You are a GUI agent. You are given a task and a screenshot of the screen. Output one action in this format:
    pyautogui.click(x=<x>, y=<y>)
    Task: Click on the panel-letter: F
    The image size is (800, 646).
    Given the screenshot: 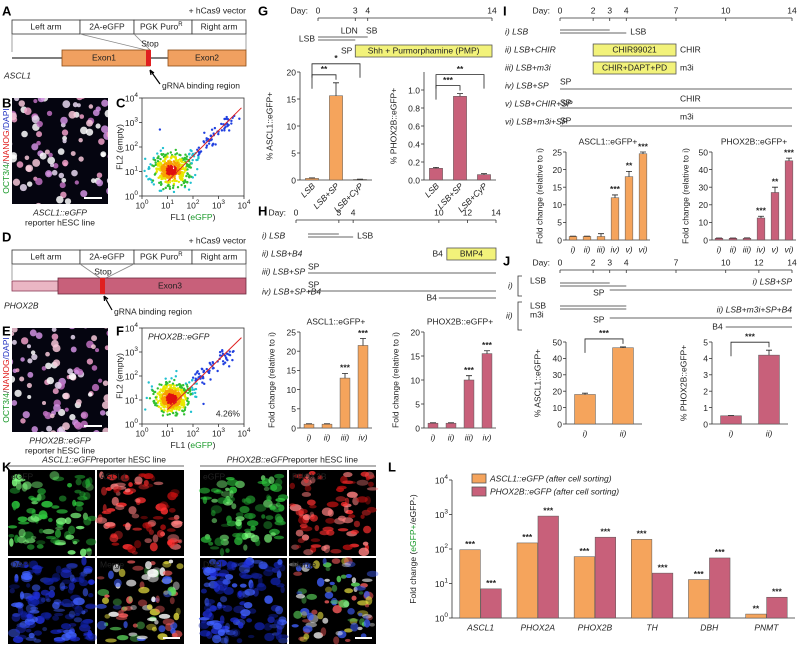 What is the action you would take?
    pyautogui.click(x=120, y=330)
    